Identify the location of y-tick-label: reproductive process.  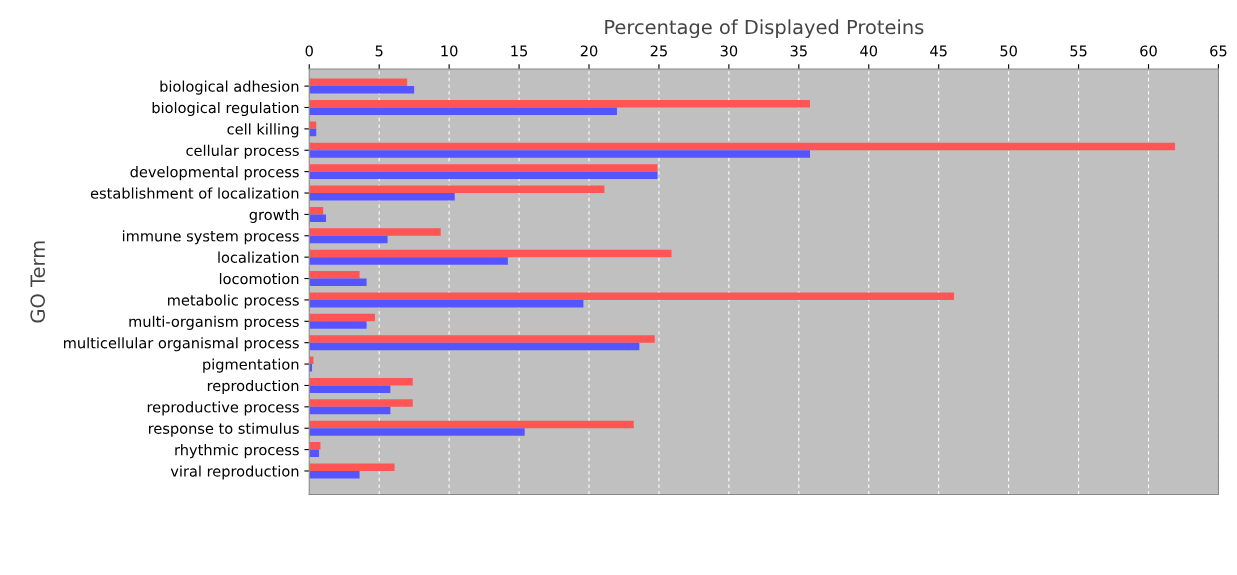
(223, 408).